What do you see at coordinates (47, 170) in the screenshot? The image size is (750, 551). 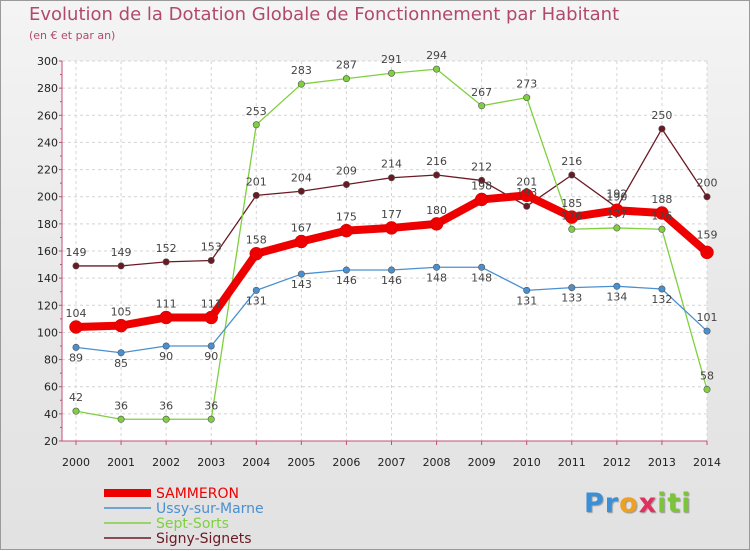 I see `y-tick-label: 220` at bounding box center [47, 170].